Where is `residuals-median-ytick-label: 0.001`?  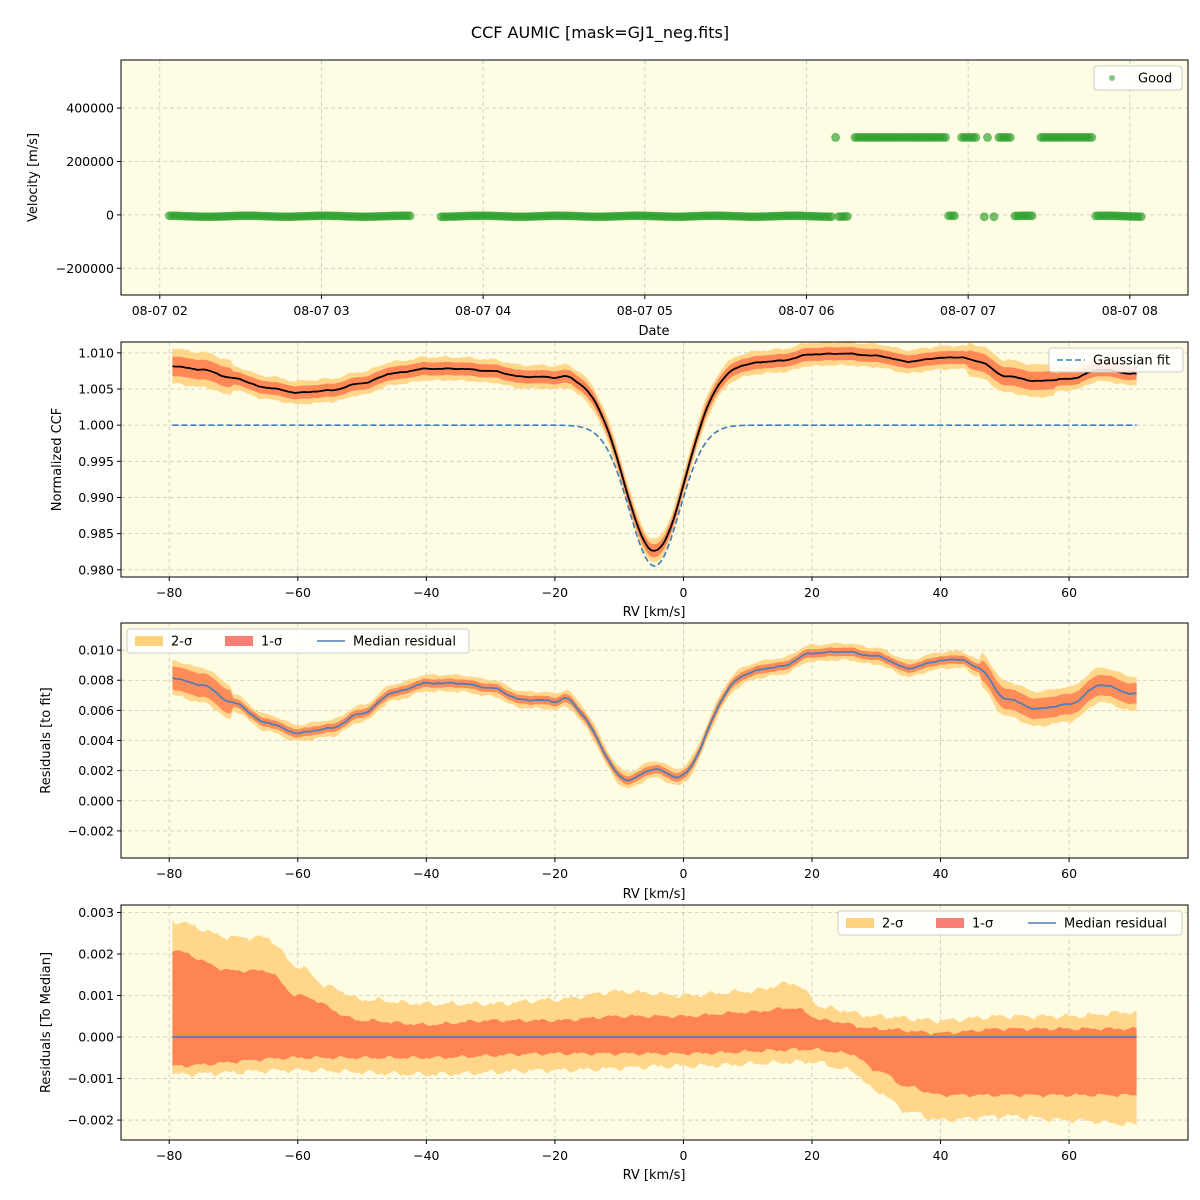 residuals-median-ytick-label: 0.001 is located at coordinates (96, 995).